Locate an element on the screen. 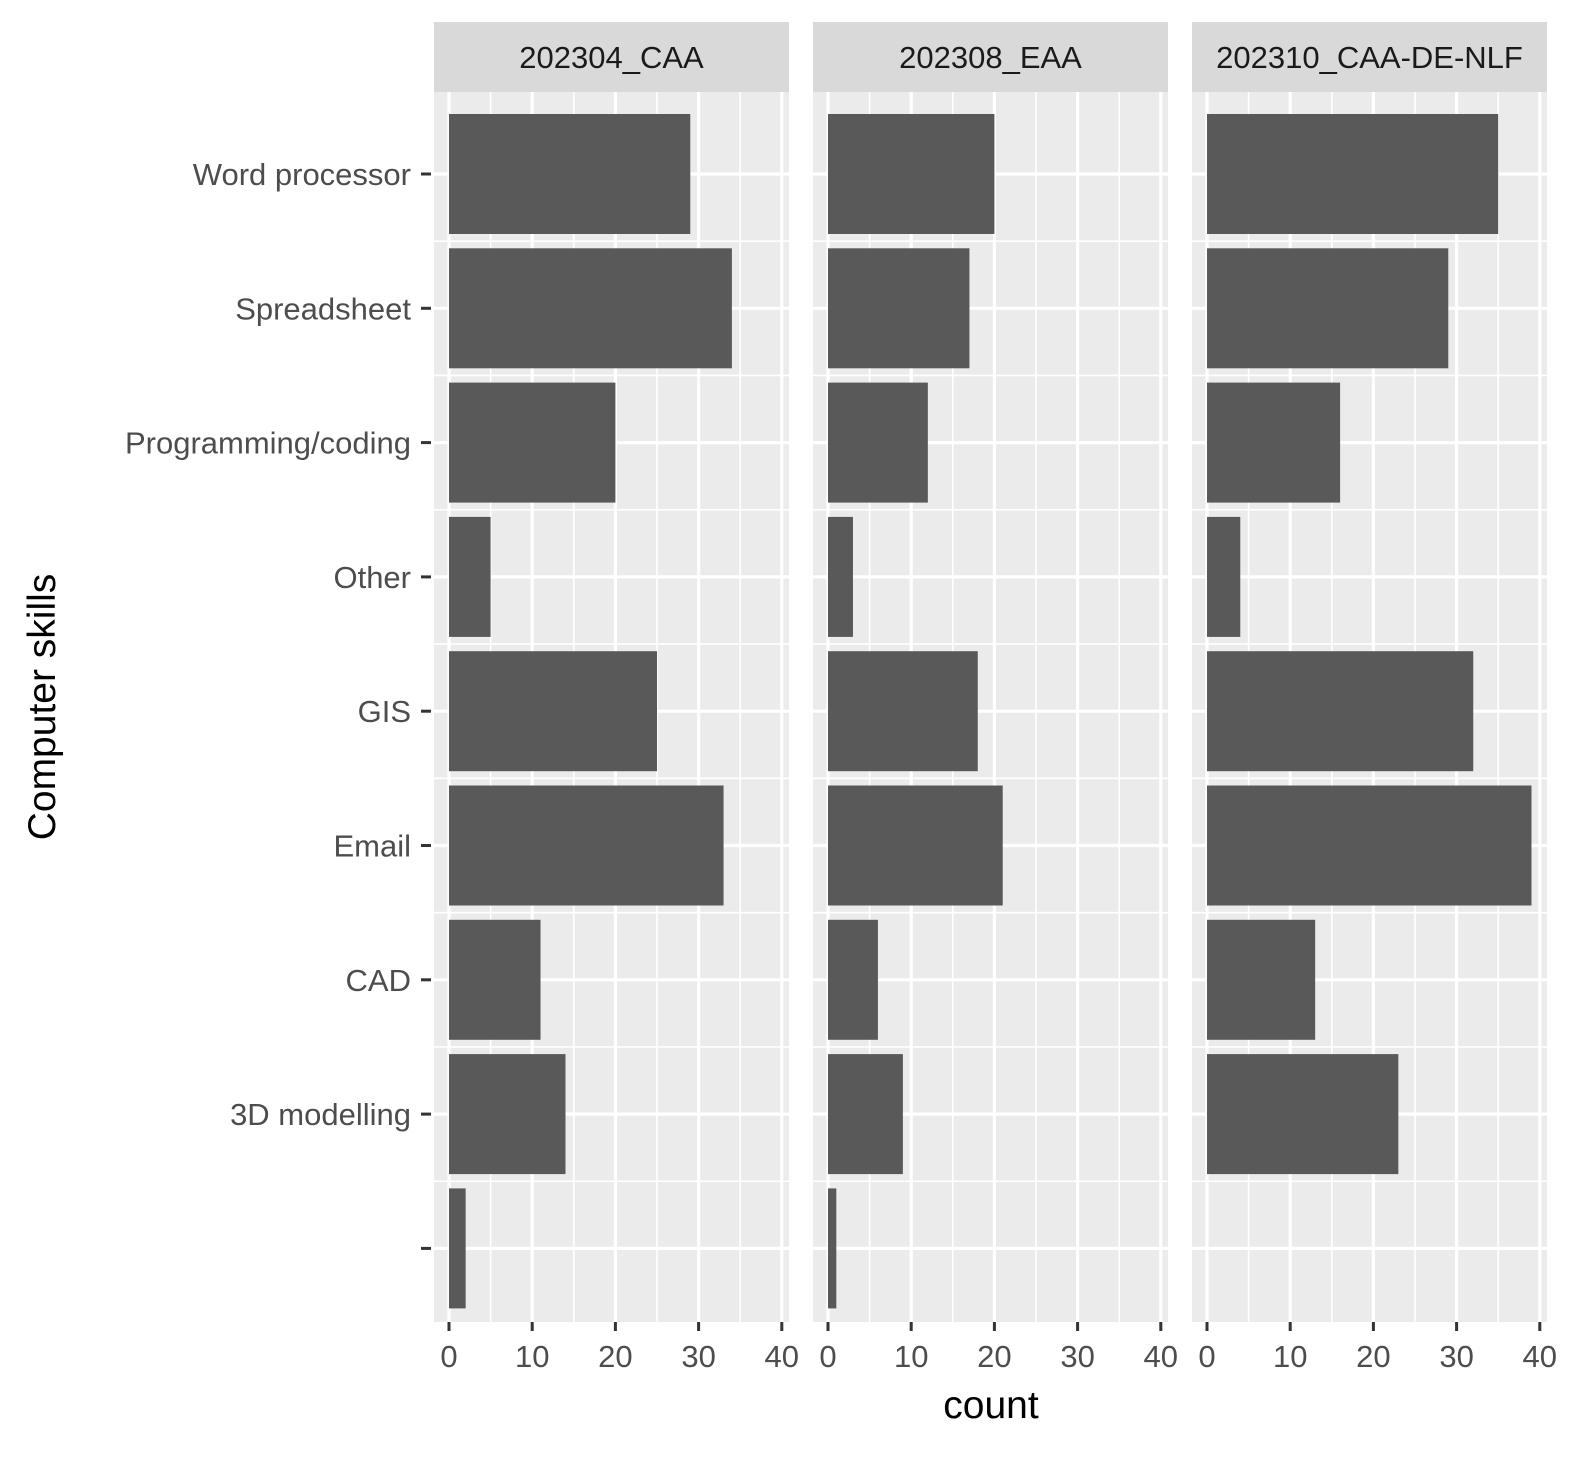 The height and width of the screenshot is (1458, 1576). y-tick-label: CAD is located at coordinates (378, 980).